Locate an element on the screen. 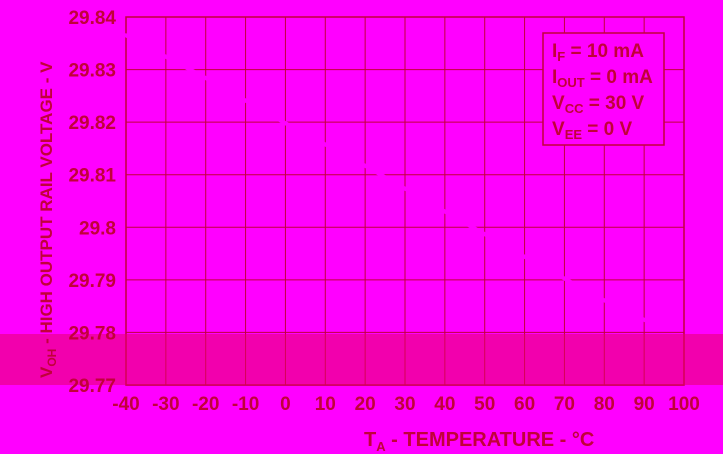 The height and width of the screenshot is (454, 723). x-tick-label: 0 is located at coordinates (285, 404).